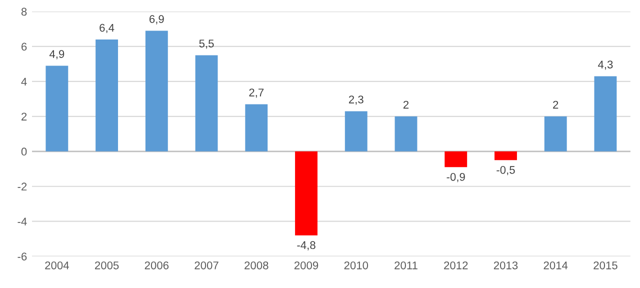 The width and height of the screenshot is (640, 288). I want to click on y-tick-label: -4, so click(22, 222).